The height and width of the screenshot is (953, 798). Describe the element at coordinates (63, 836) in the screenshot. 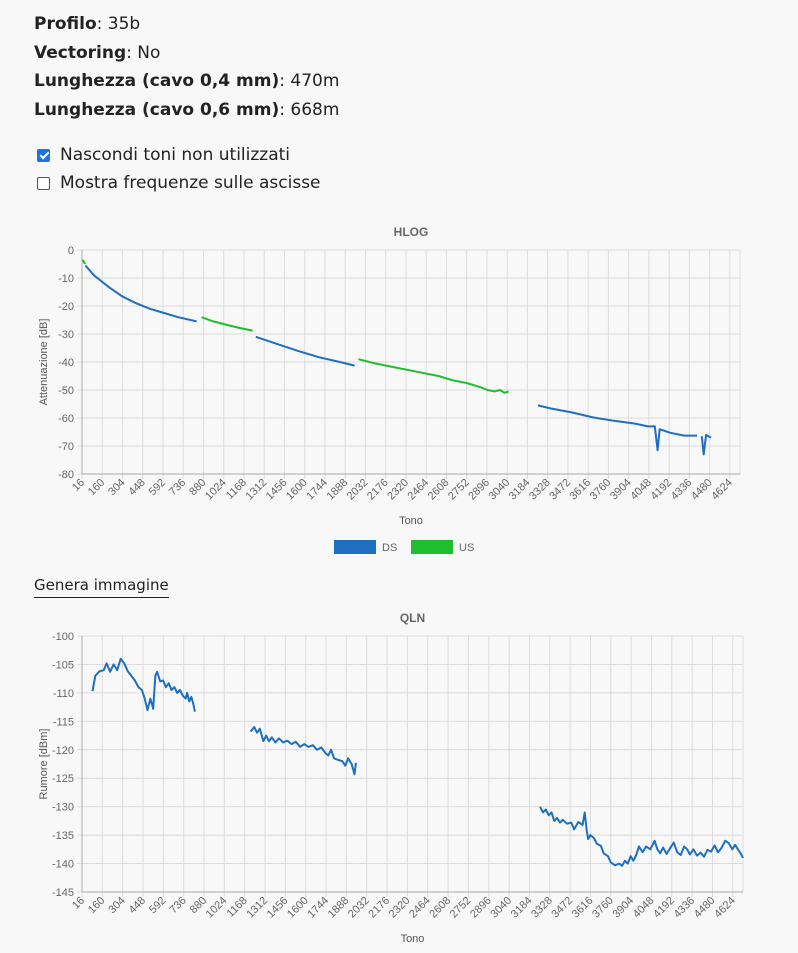

I see `y-tick-label: -135` at that location.